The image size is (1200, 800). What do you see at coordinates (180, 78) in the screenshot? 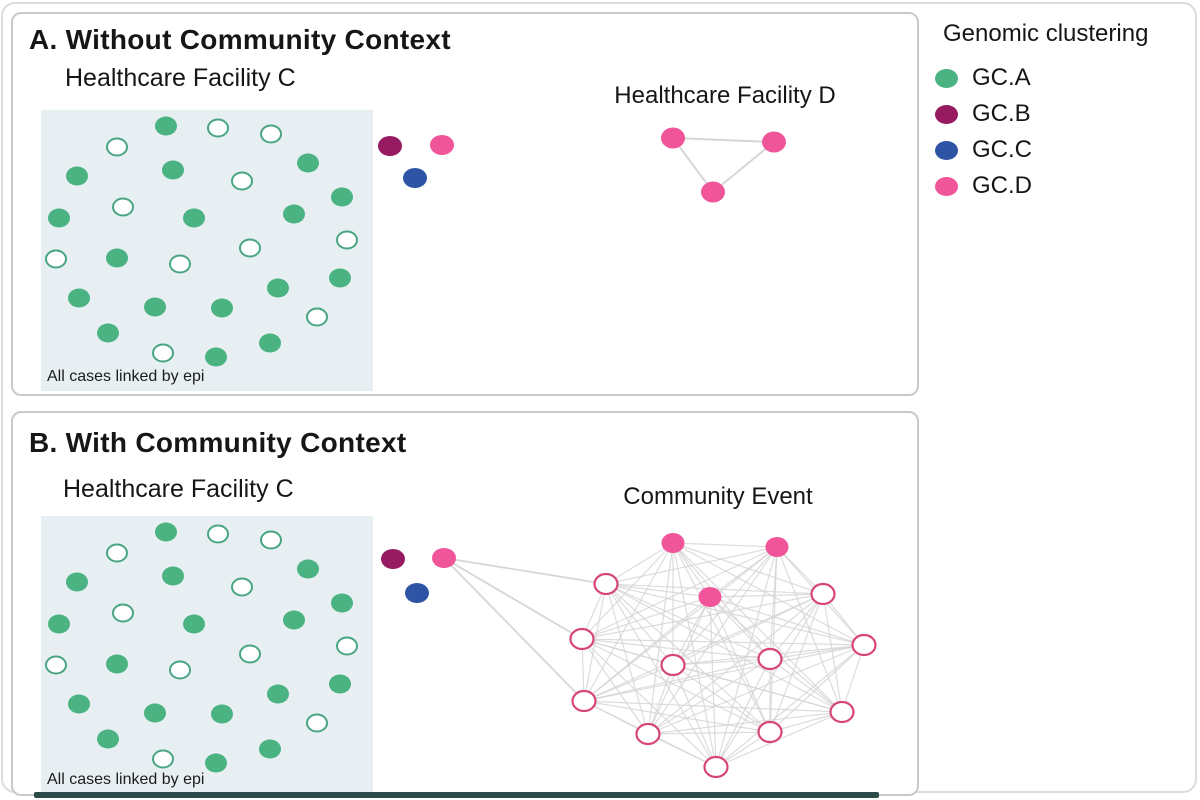
I see `facility-c-label-a: Healthcare Facility C` at bounding box center [180, 78].